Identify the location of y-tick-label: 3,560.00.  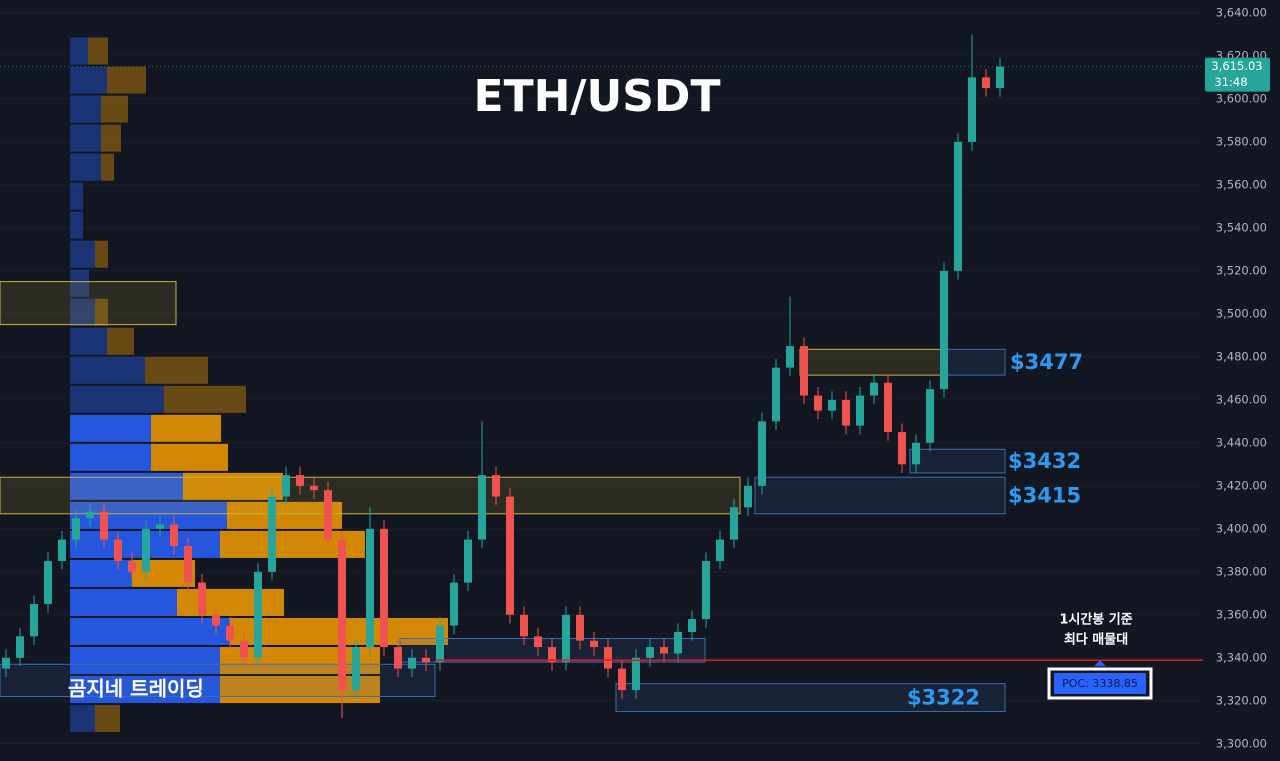
(1241, 184).